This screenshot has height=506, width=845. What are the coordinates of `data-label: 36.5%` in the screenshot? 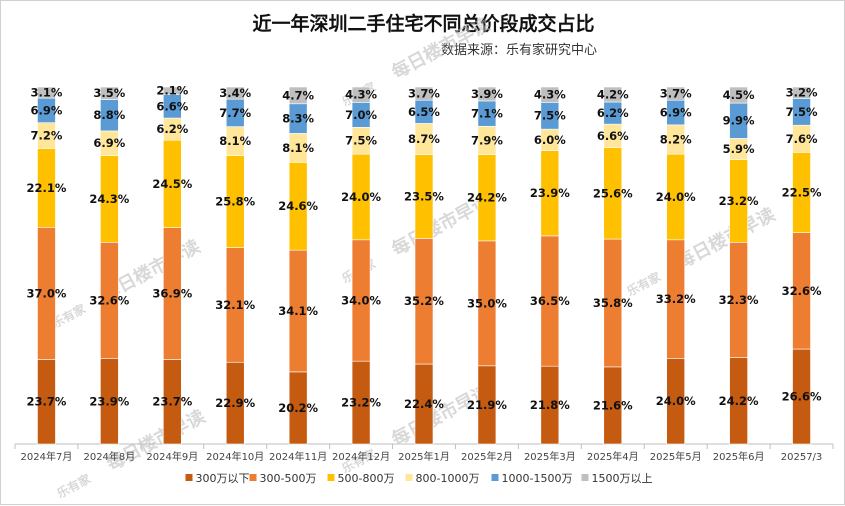 It's located at (550, 301).